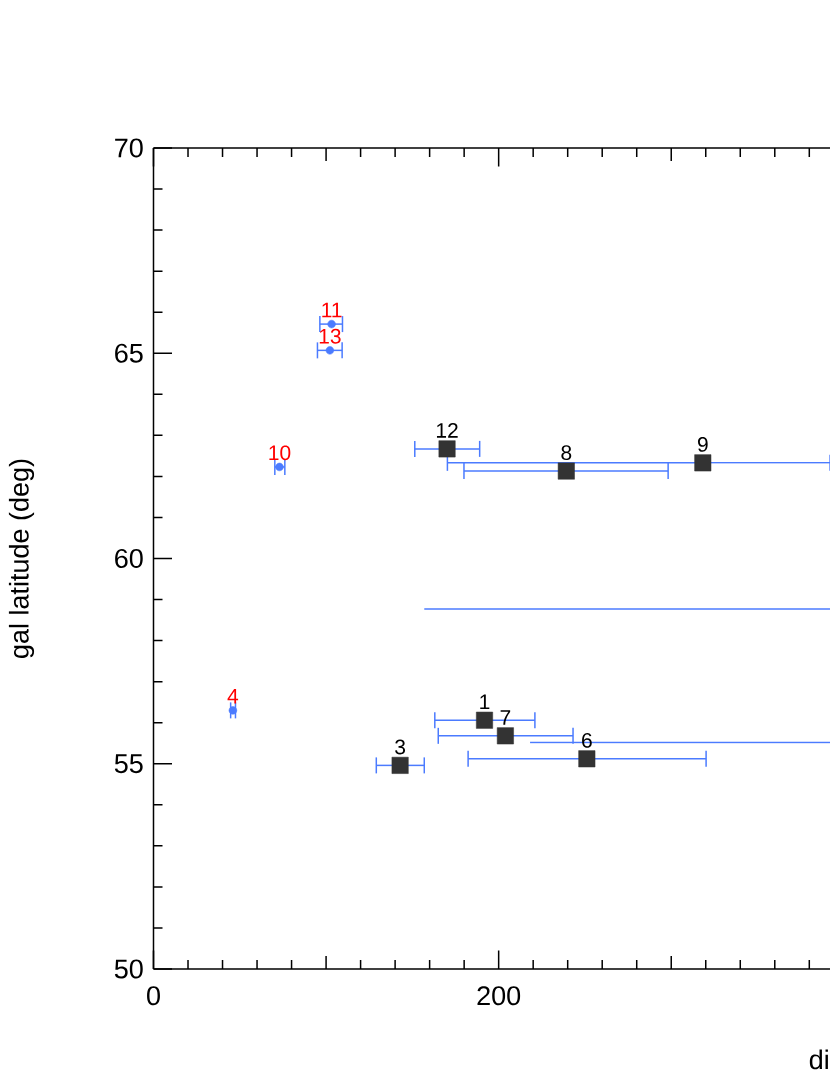 The image size is (830, 1075). Describe the element at coordinates (129, 558) in the screenshot. I see `y-tick-label: 60` at that location.